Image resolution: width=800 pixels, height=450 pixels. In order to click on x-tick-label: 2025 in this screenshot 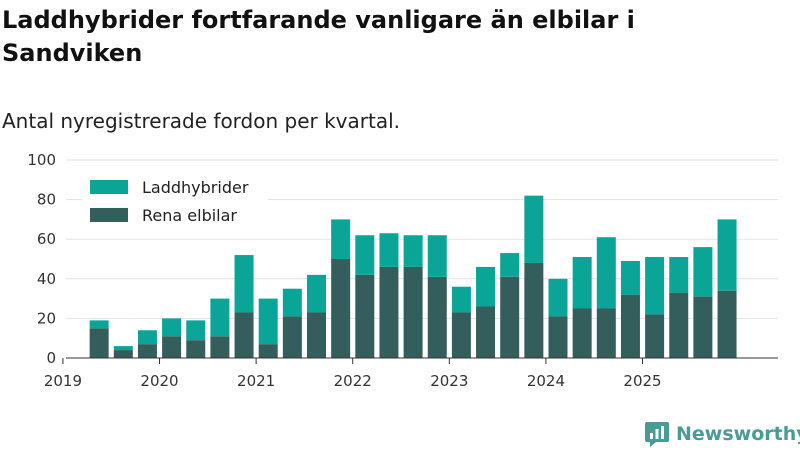, I will do `click(642, 381)`.